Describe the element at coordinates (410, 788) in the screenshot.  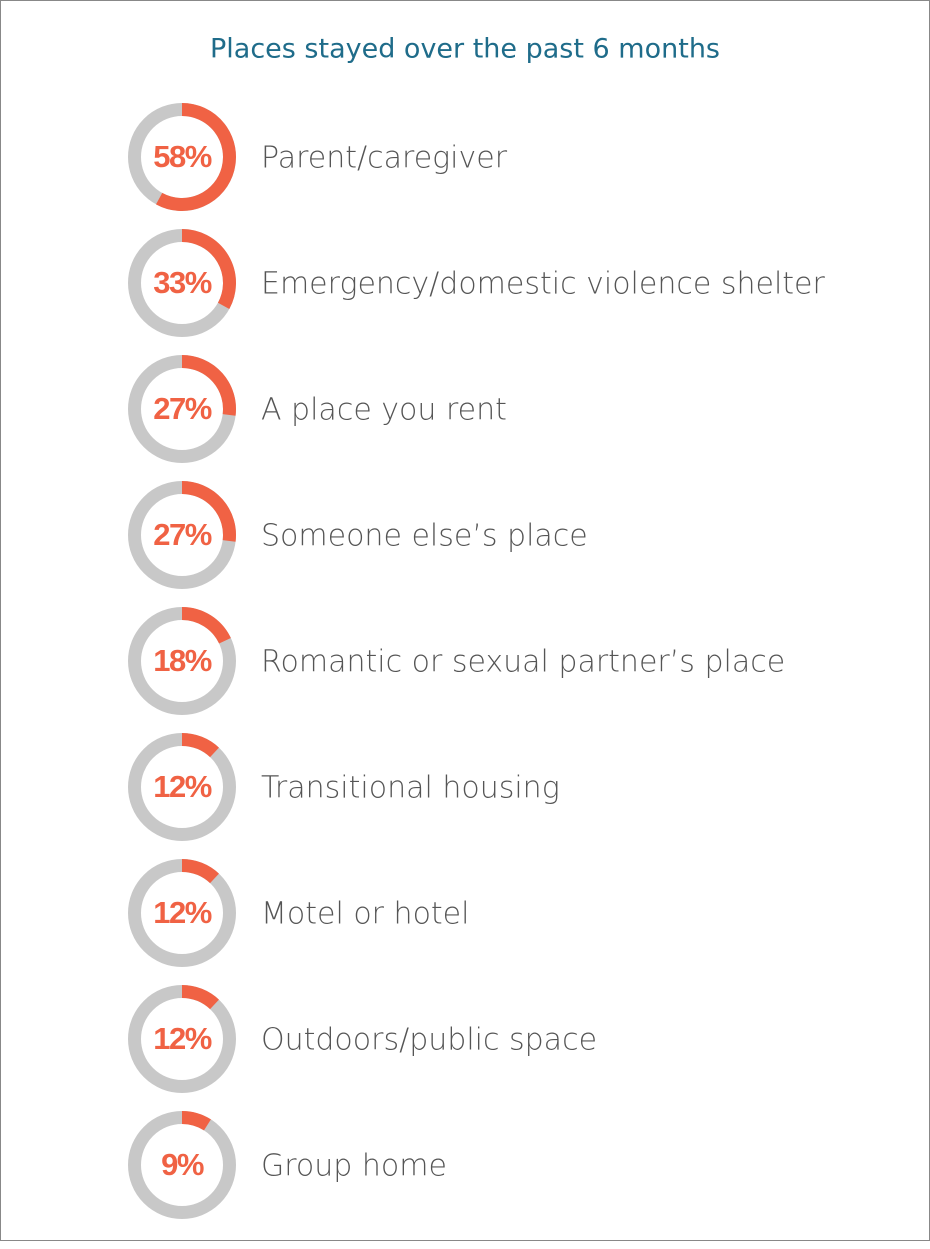
I see `category-label: Transitional housing` at that location.